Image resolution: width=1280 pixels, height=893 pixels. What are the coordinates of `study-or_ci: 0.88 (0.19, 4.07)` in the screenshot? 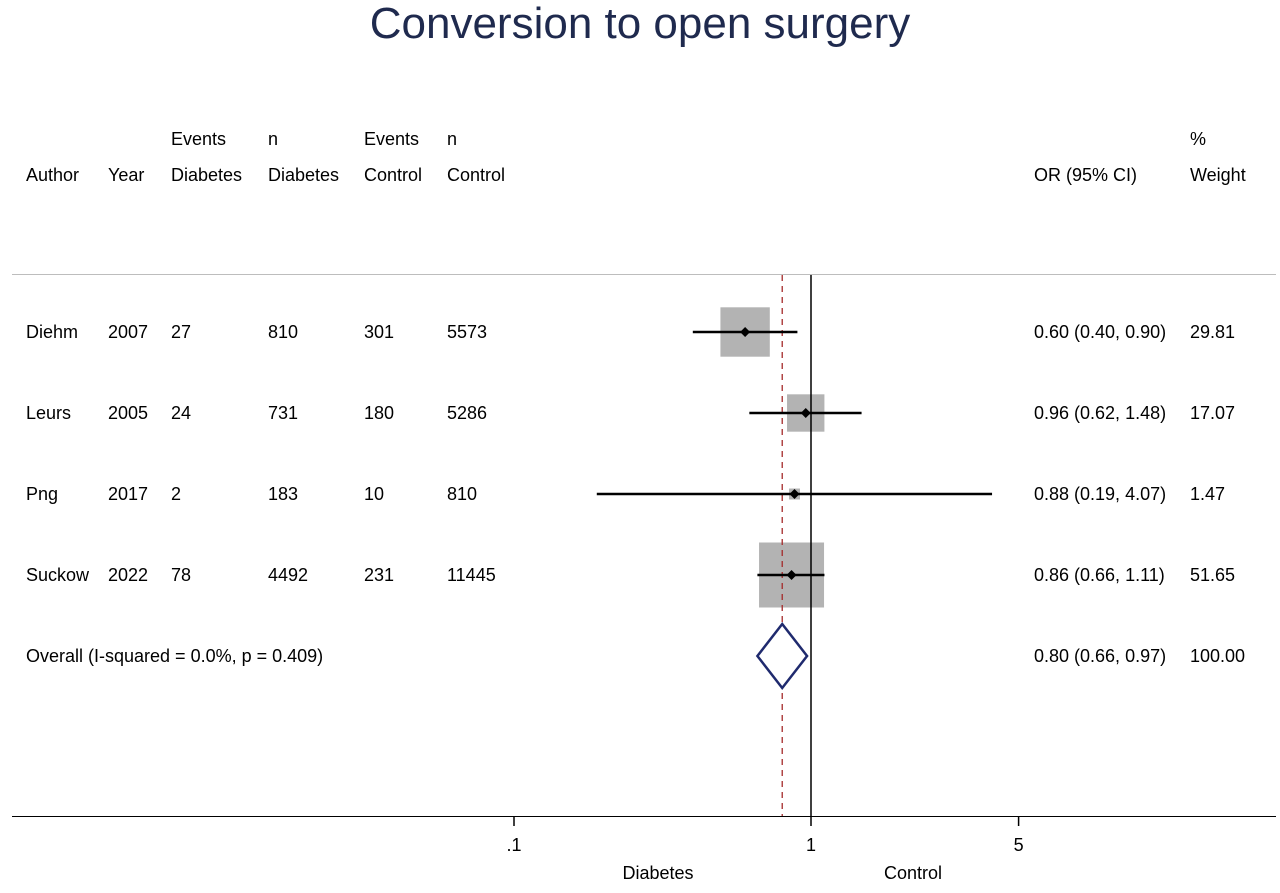 It's located at (1100, 494).